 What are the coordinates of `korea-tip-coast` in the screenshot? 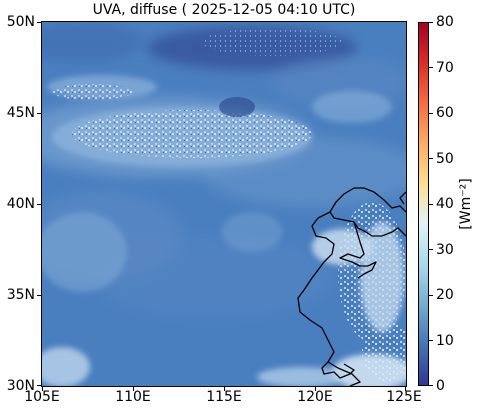 It's located at (402, 198).